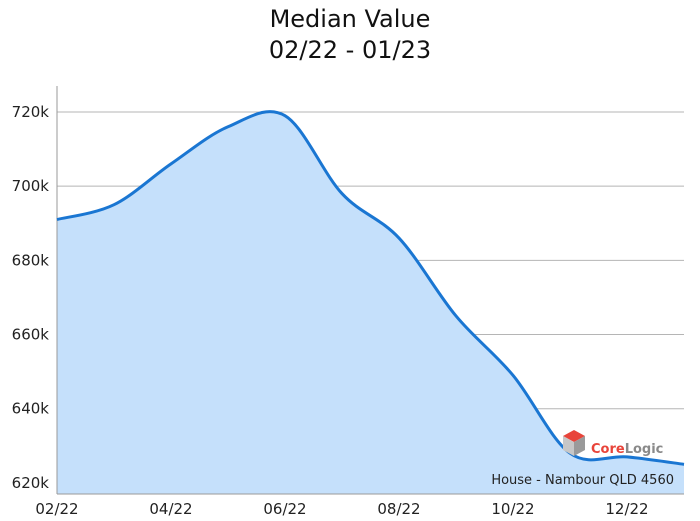 The width and height of the screenshot is (700, 521). Describe the element at coordinates (644, 449) in the screenshot. I see `corelogic-wordmark-logic: Logic` at that location.